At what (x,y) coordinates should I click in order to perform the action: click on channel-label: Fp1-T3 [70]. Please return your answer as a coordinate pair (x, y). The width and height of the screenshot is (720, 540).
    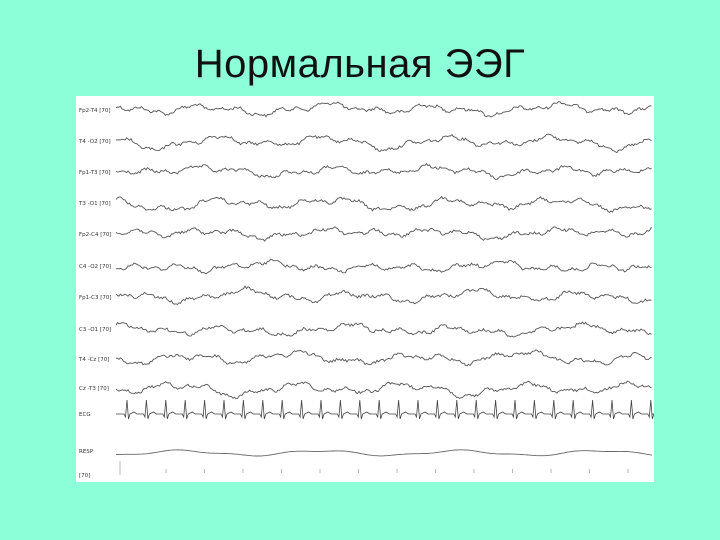
    Looking at the image, I should click on (95, 173).